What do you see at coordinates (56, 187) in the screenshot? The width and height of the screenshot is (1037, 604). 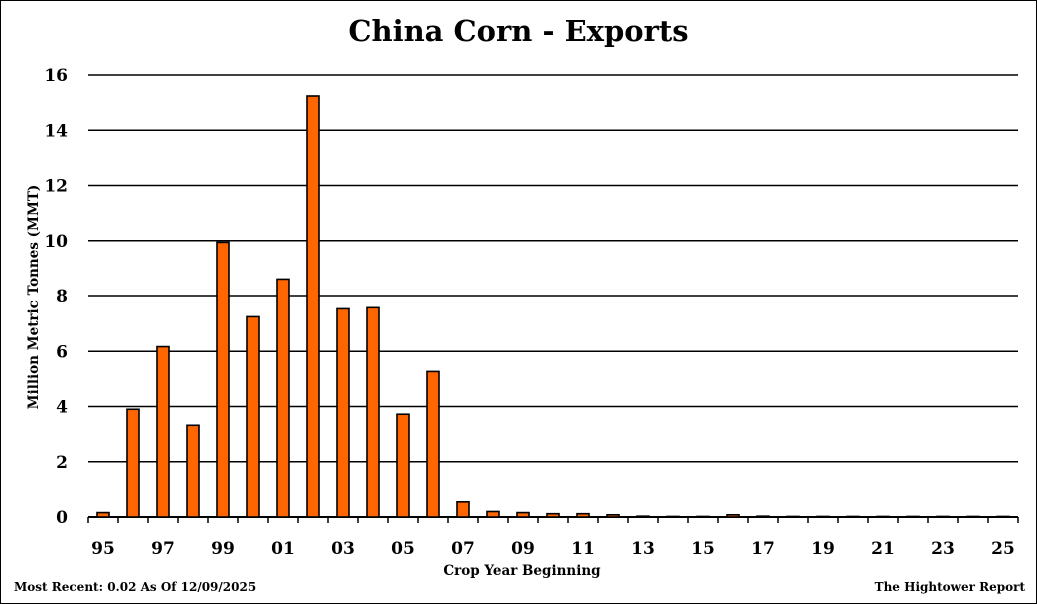 I see `y-tick-label: 12` at bounding box center [56, 187].